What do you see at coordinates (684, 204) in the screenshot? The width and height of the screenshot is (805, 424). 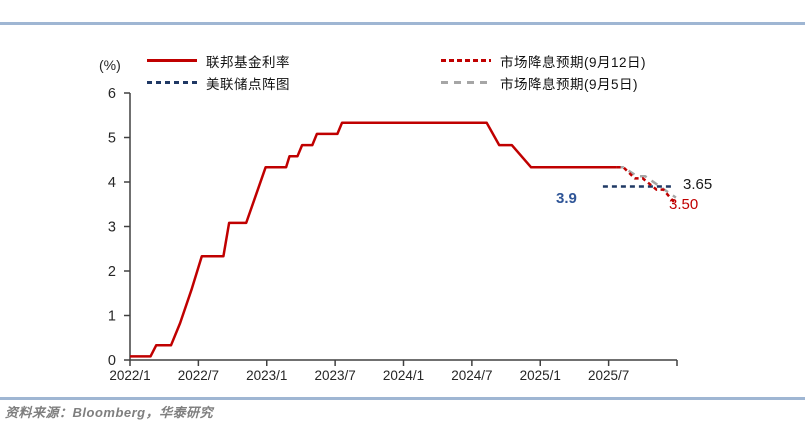 I see `annotation-sep12-end-value: 3.50` at bounding box center [684, 204].